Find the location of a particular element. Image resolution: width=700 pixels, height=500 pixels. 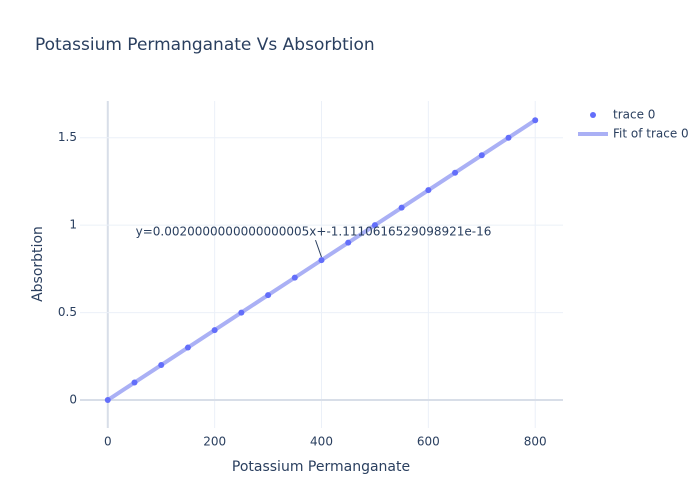

y-tick-label: 1 is located at coordinates (73, 225).